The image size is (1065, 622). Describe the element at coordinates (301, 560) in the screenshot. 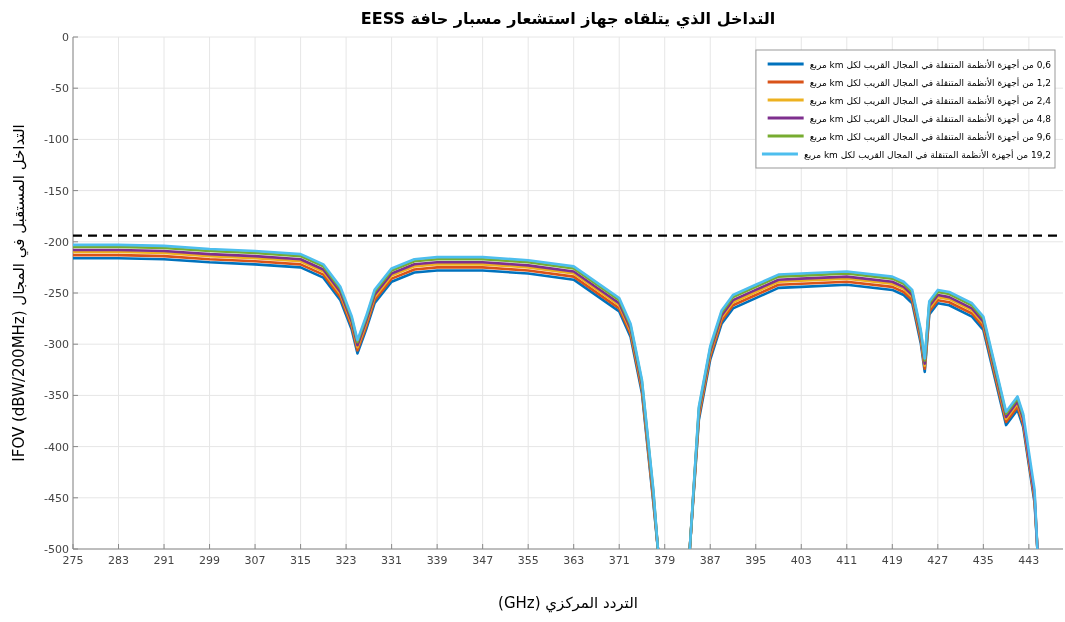

I see `x-tick-label: 315` at that location.